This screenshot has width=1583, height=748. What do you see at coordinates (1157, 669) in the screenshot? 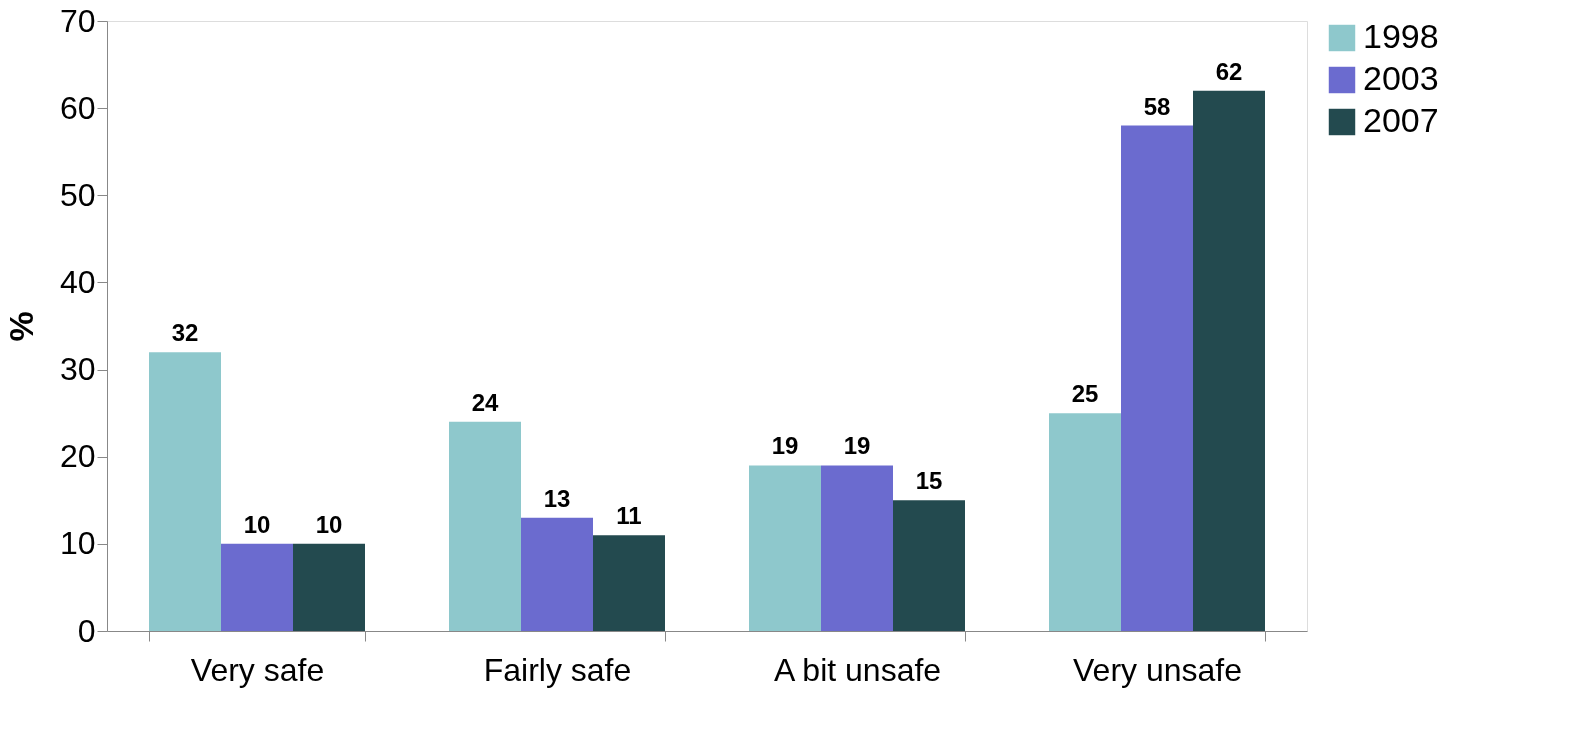
I see `x-tick-label: Very unsafe` at bounding box center [1157, 669].